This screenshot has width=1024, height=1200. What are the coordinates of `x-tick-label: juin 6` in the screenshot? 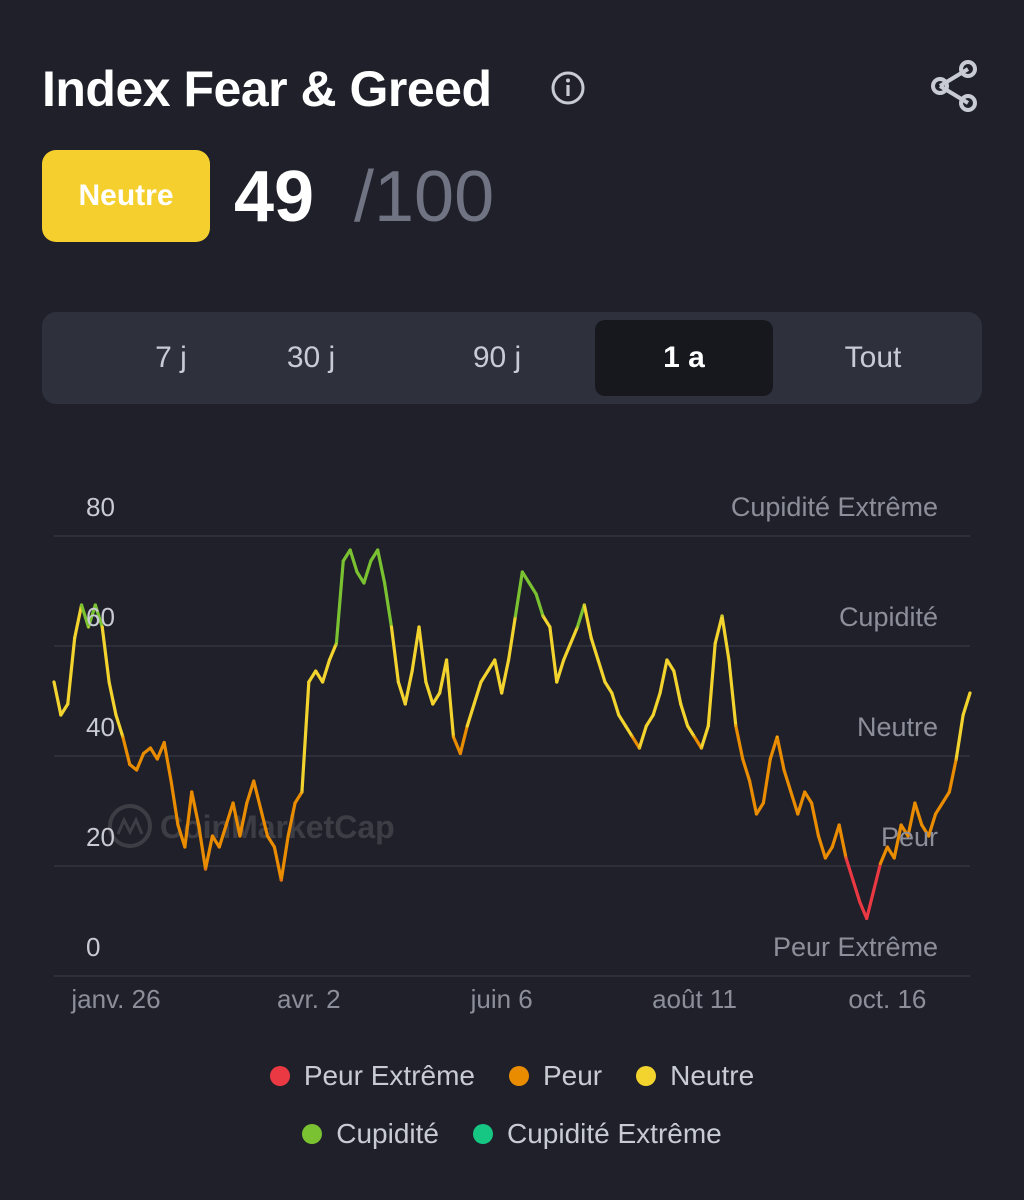 It's located at (501, 999).